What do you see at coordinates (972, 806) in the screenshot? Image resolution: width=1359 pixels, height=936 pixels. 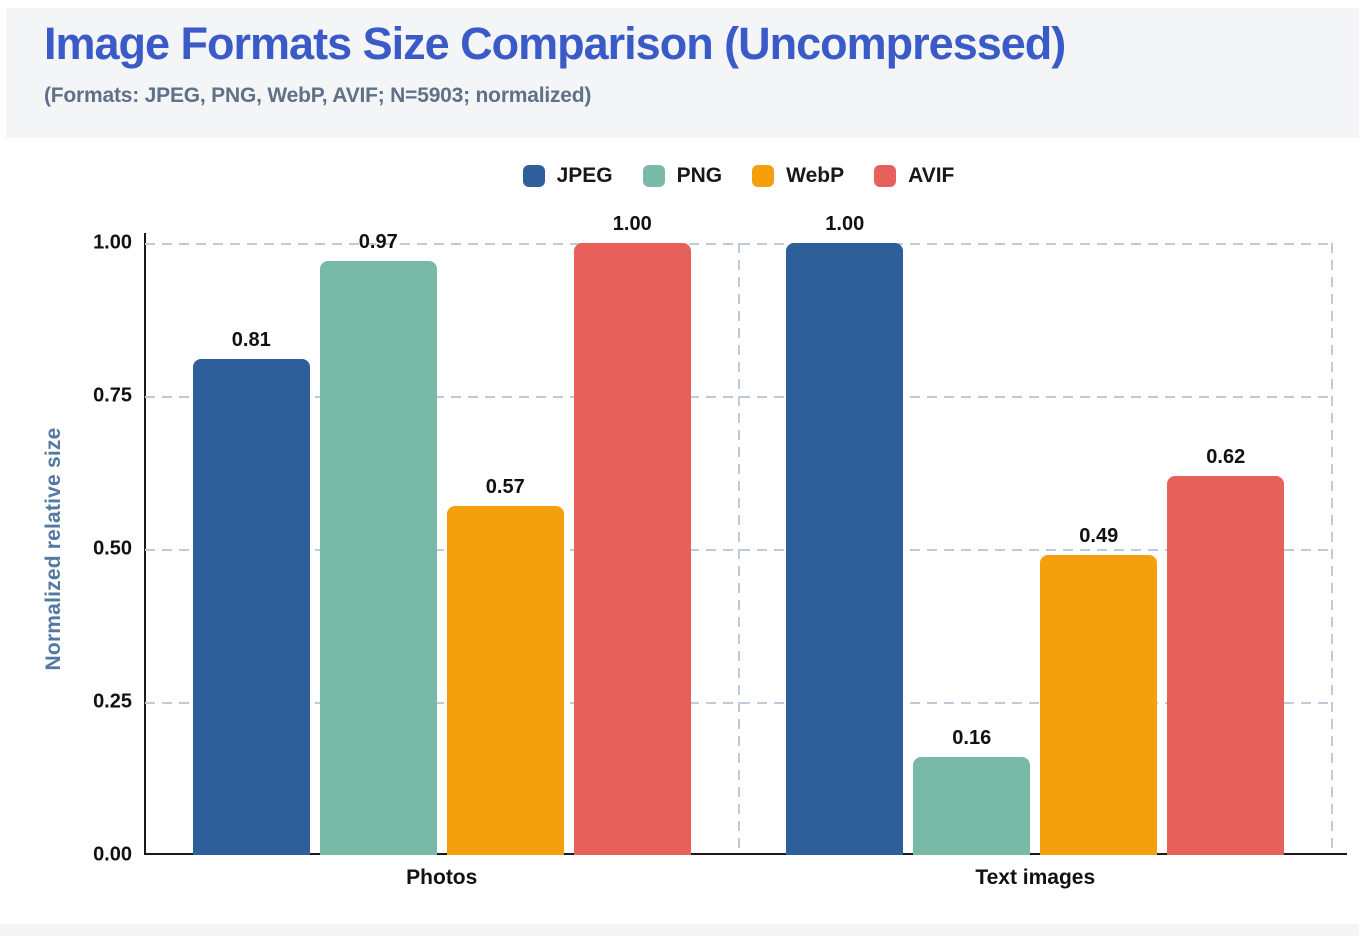 I see `bar-png-text-images` at bounding box center [972, 806].